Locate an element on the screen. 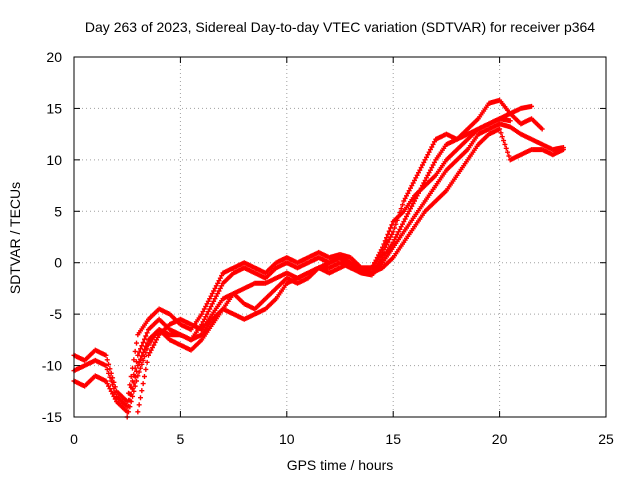 The image size is (640, 480). y-tick-label: -15 is located at coordinates (52, 417).